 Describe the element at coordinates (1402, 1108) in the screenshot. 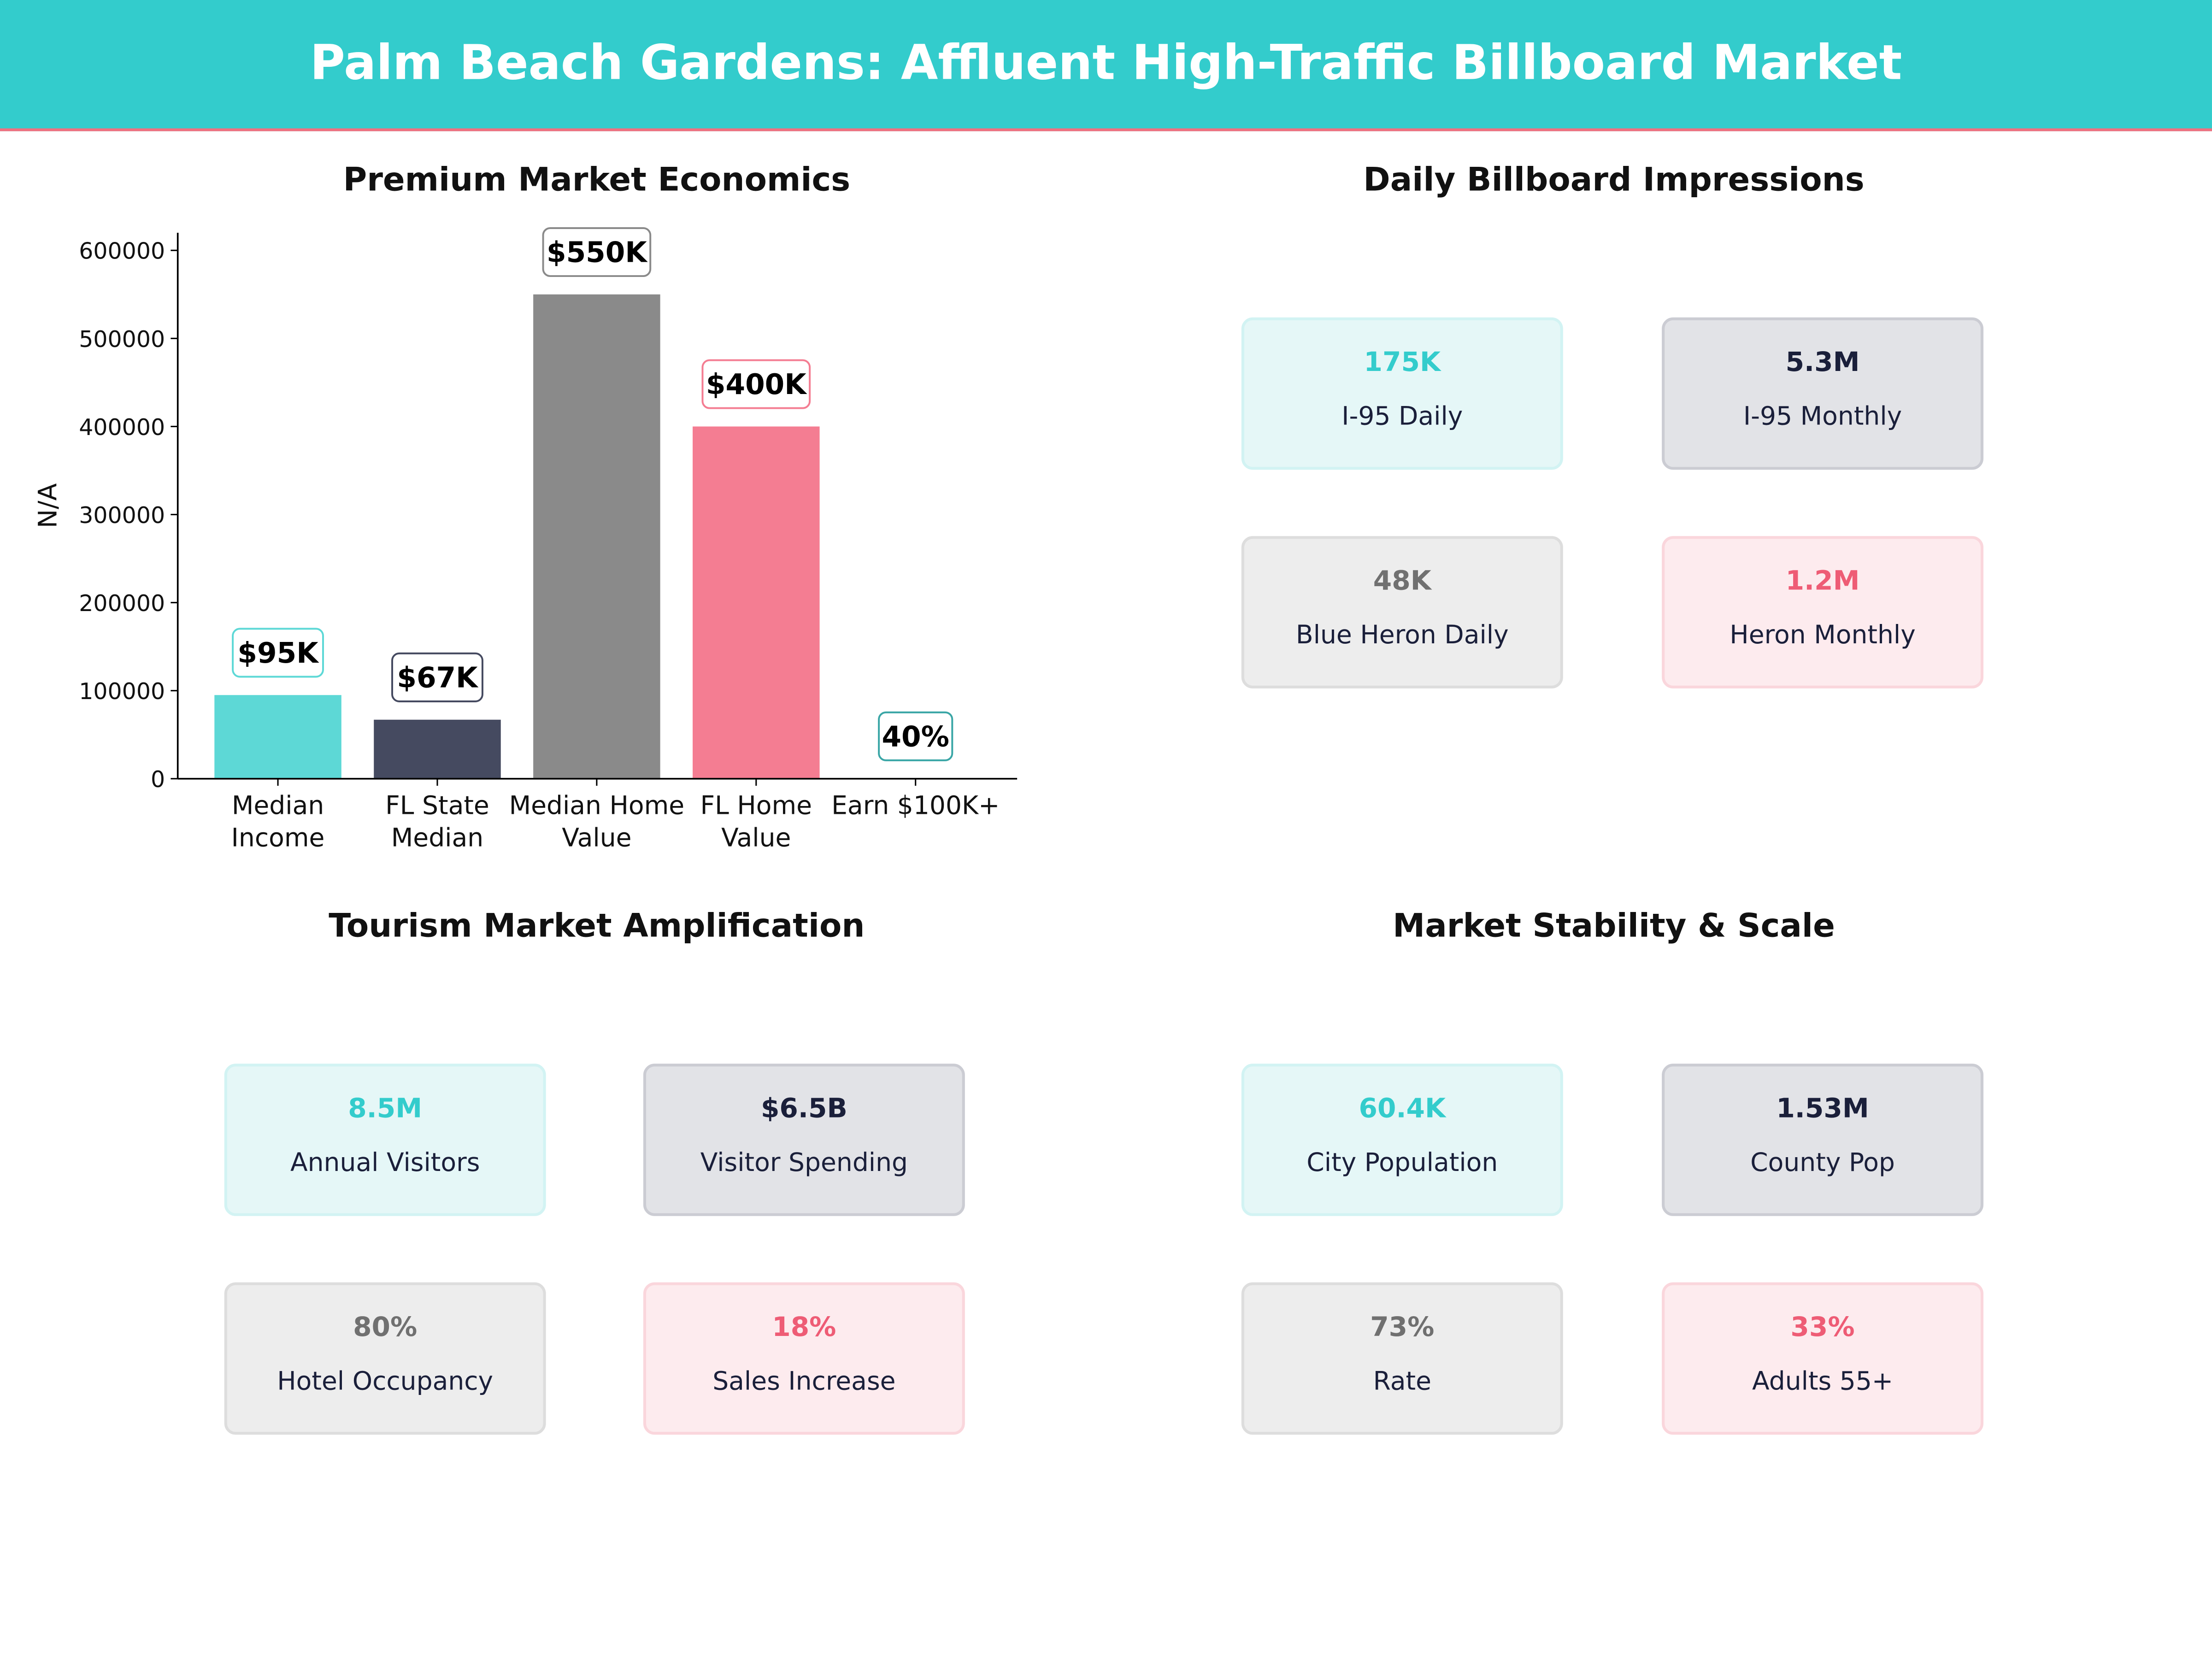

I see `metric-value: 60.4K` at that location.